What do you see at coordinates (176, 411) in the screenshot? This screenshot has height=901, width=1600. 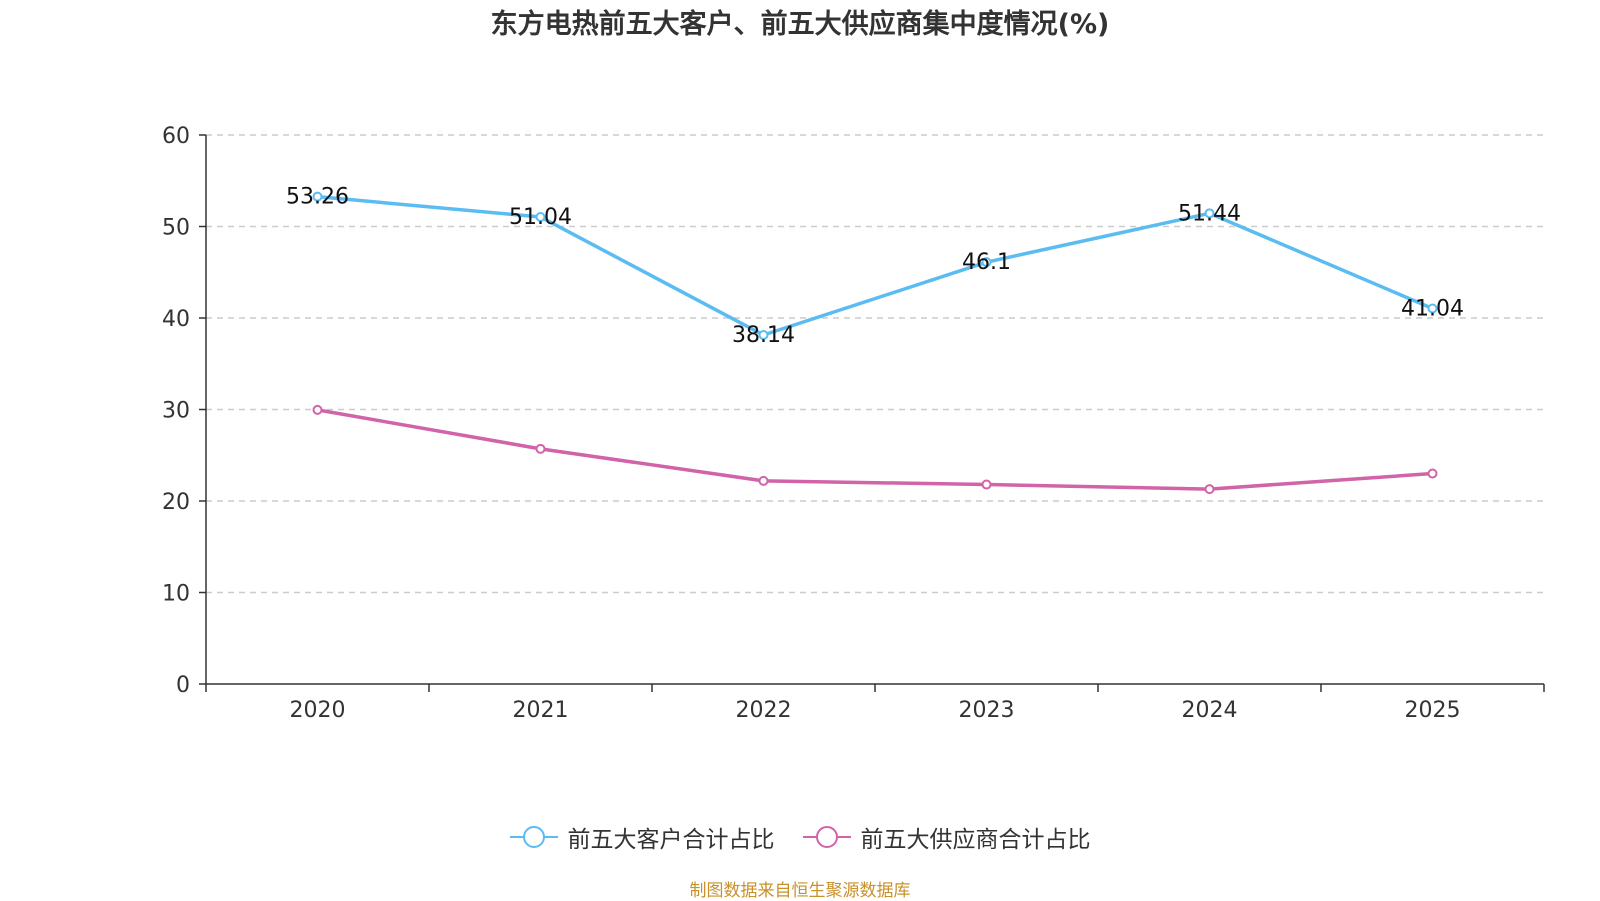 I see `y-tick-label: 30` at bounding box center [176, 411].